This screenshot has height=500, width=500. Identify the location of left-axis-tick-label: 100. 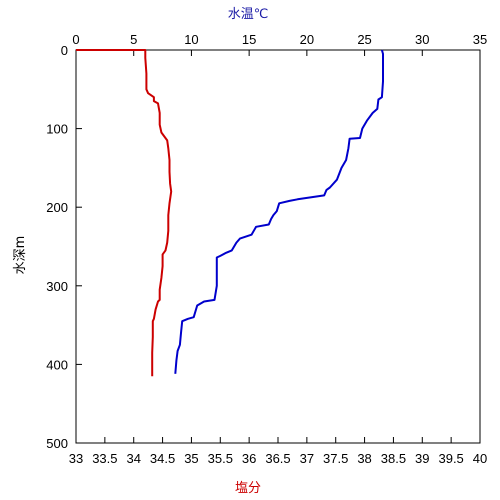
(57, 129).